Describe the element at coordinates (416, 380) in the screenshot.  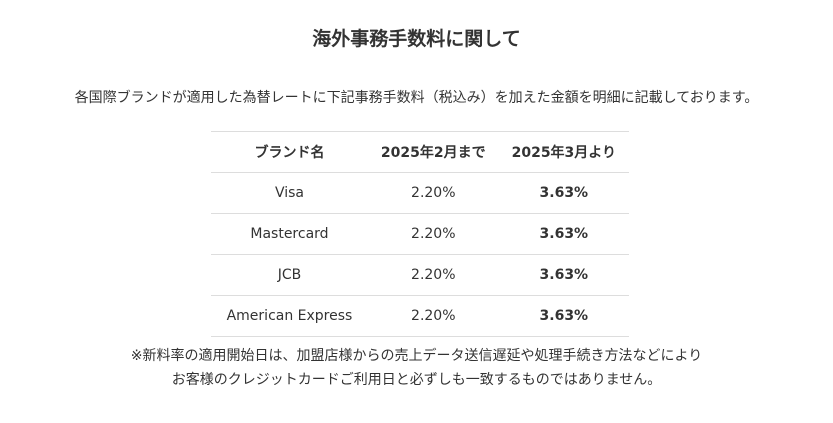
I see `note-line: お客様のクレジットカードご利用日と必ずしも一致するものではありません。` at that location.